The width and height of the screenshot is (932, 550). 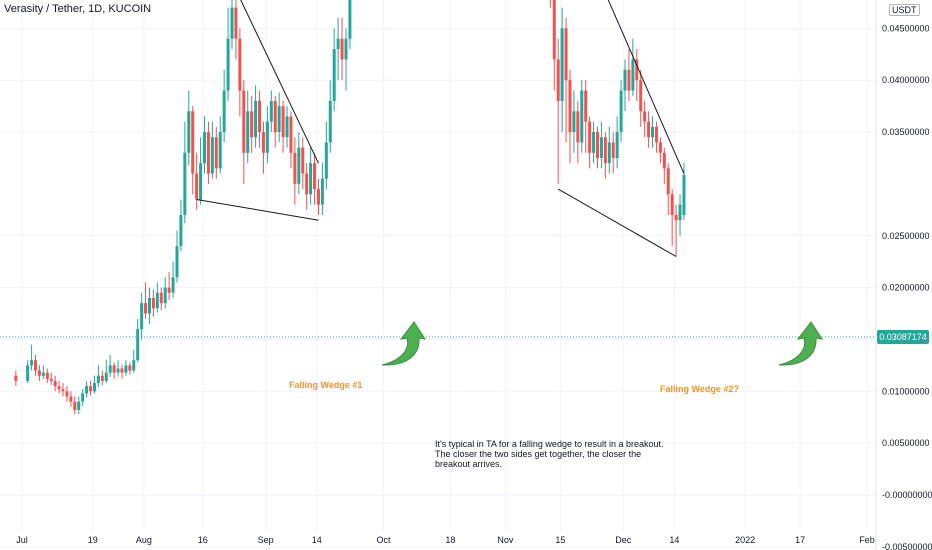 I want to click on chart-title: Verasity / Tether, 1D, KUCOIN, so click(x=78, y=9).